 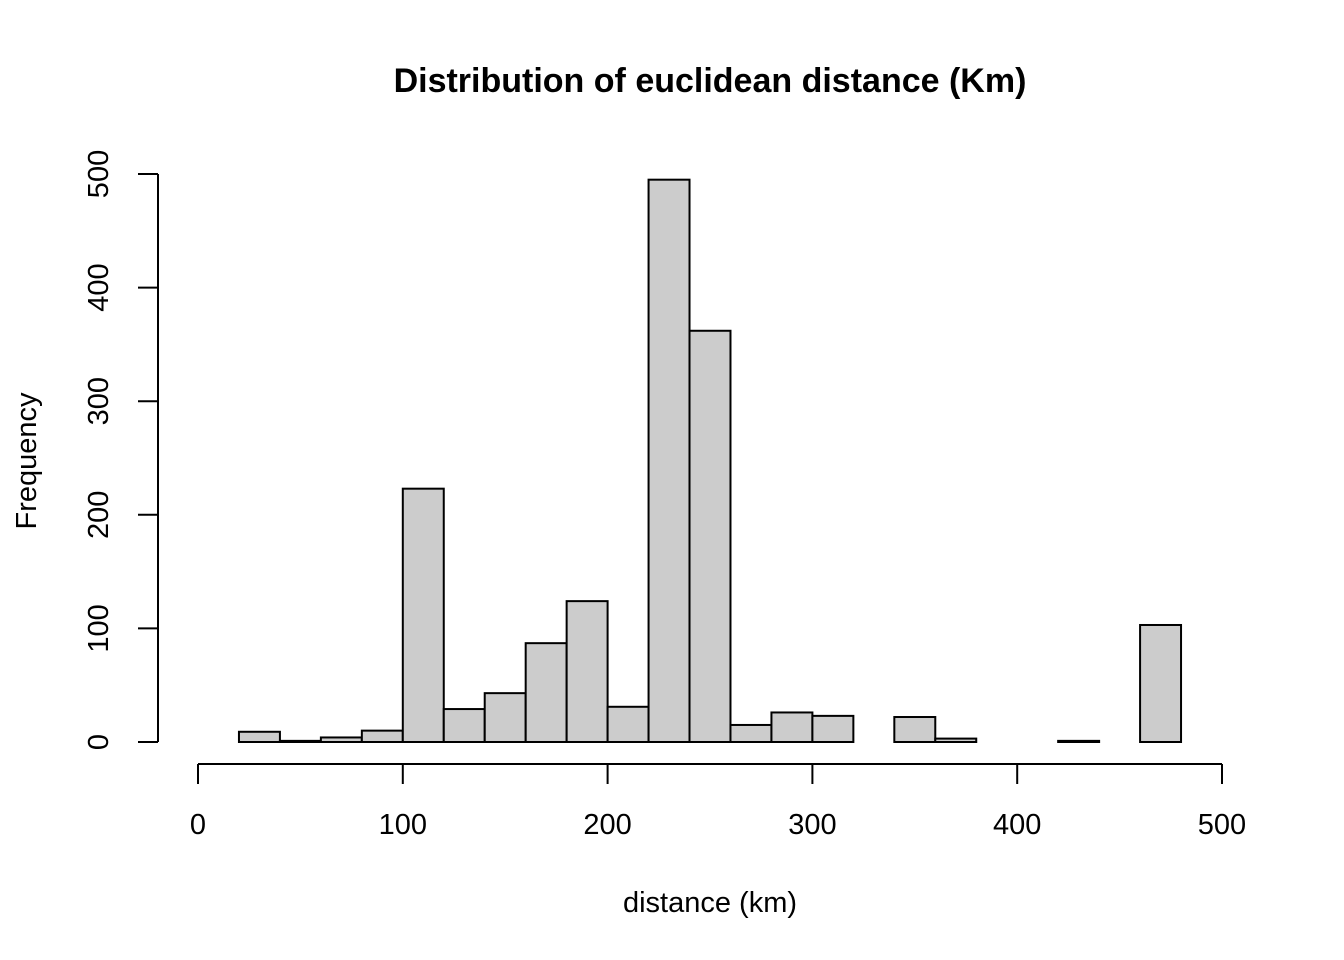 What do you see at coordinates (812, 825) in the screenshot?
I see `x-tick-label: 300` at bounding box center [812, 825].